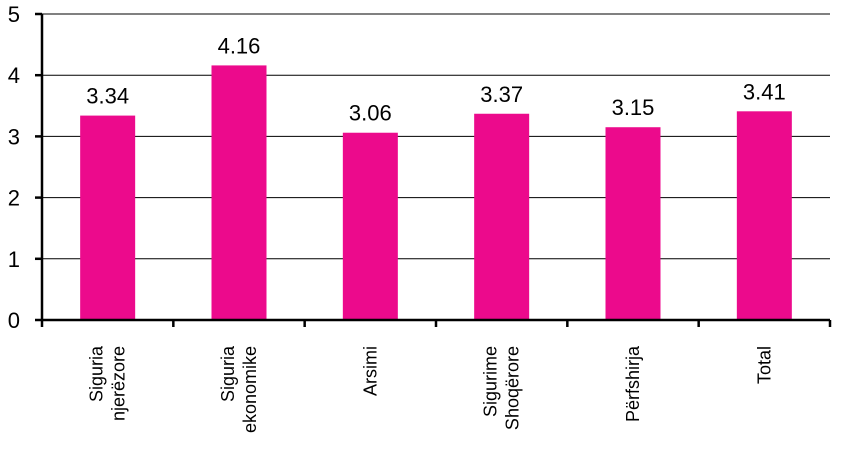  Describe the element at coordinates (633, 107) in the screenshot. I see `data-label-4: 3.15` at that location.